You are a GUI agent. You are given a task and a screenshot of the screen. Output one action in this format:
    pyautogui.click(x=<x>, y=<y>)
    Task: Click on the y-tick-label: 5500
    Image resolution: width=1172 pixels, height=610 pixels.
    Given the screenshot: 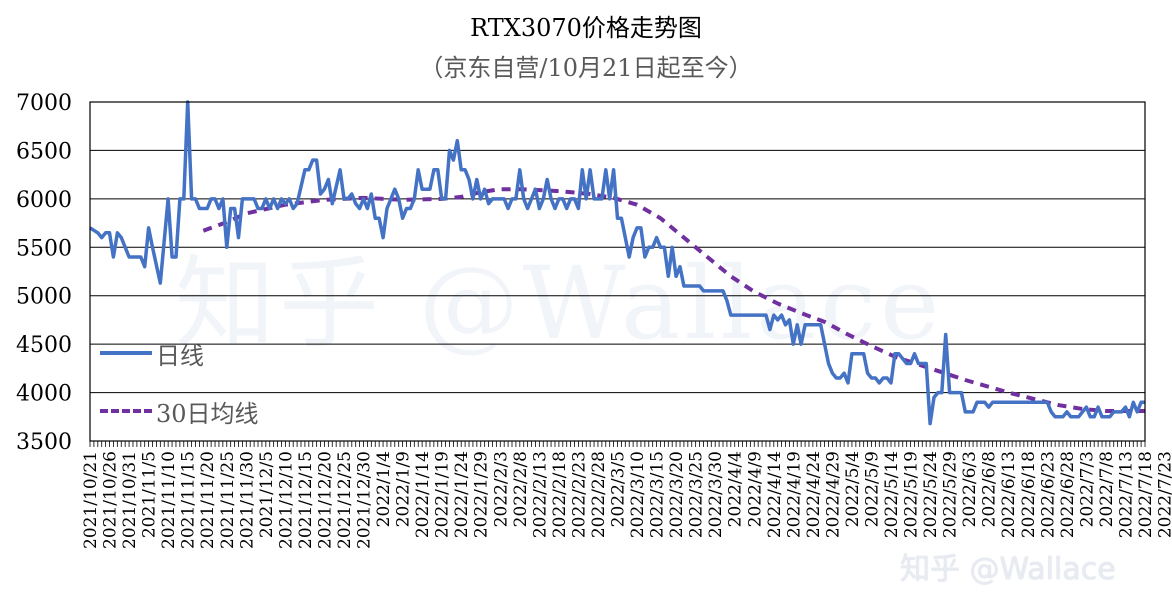 What is the action you would take?
    pyautogui.click(x=44, y=248)
    